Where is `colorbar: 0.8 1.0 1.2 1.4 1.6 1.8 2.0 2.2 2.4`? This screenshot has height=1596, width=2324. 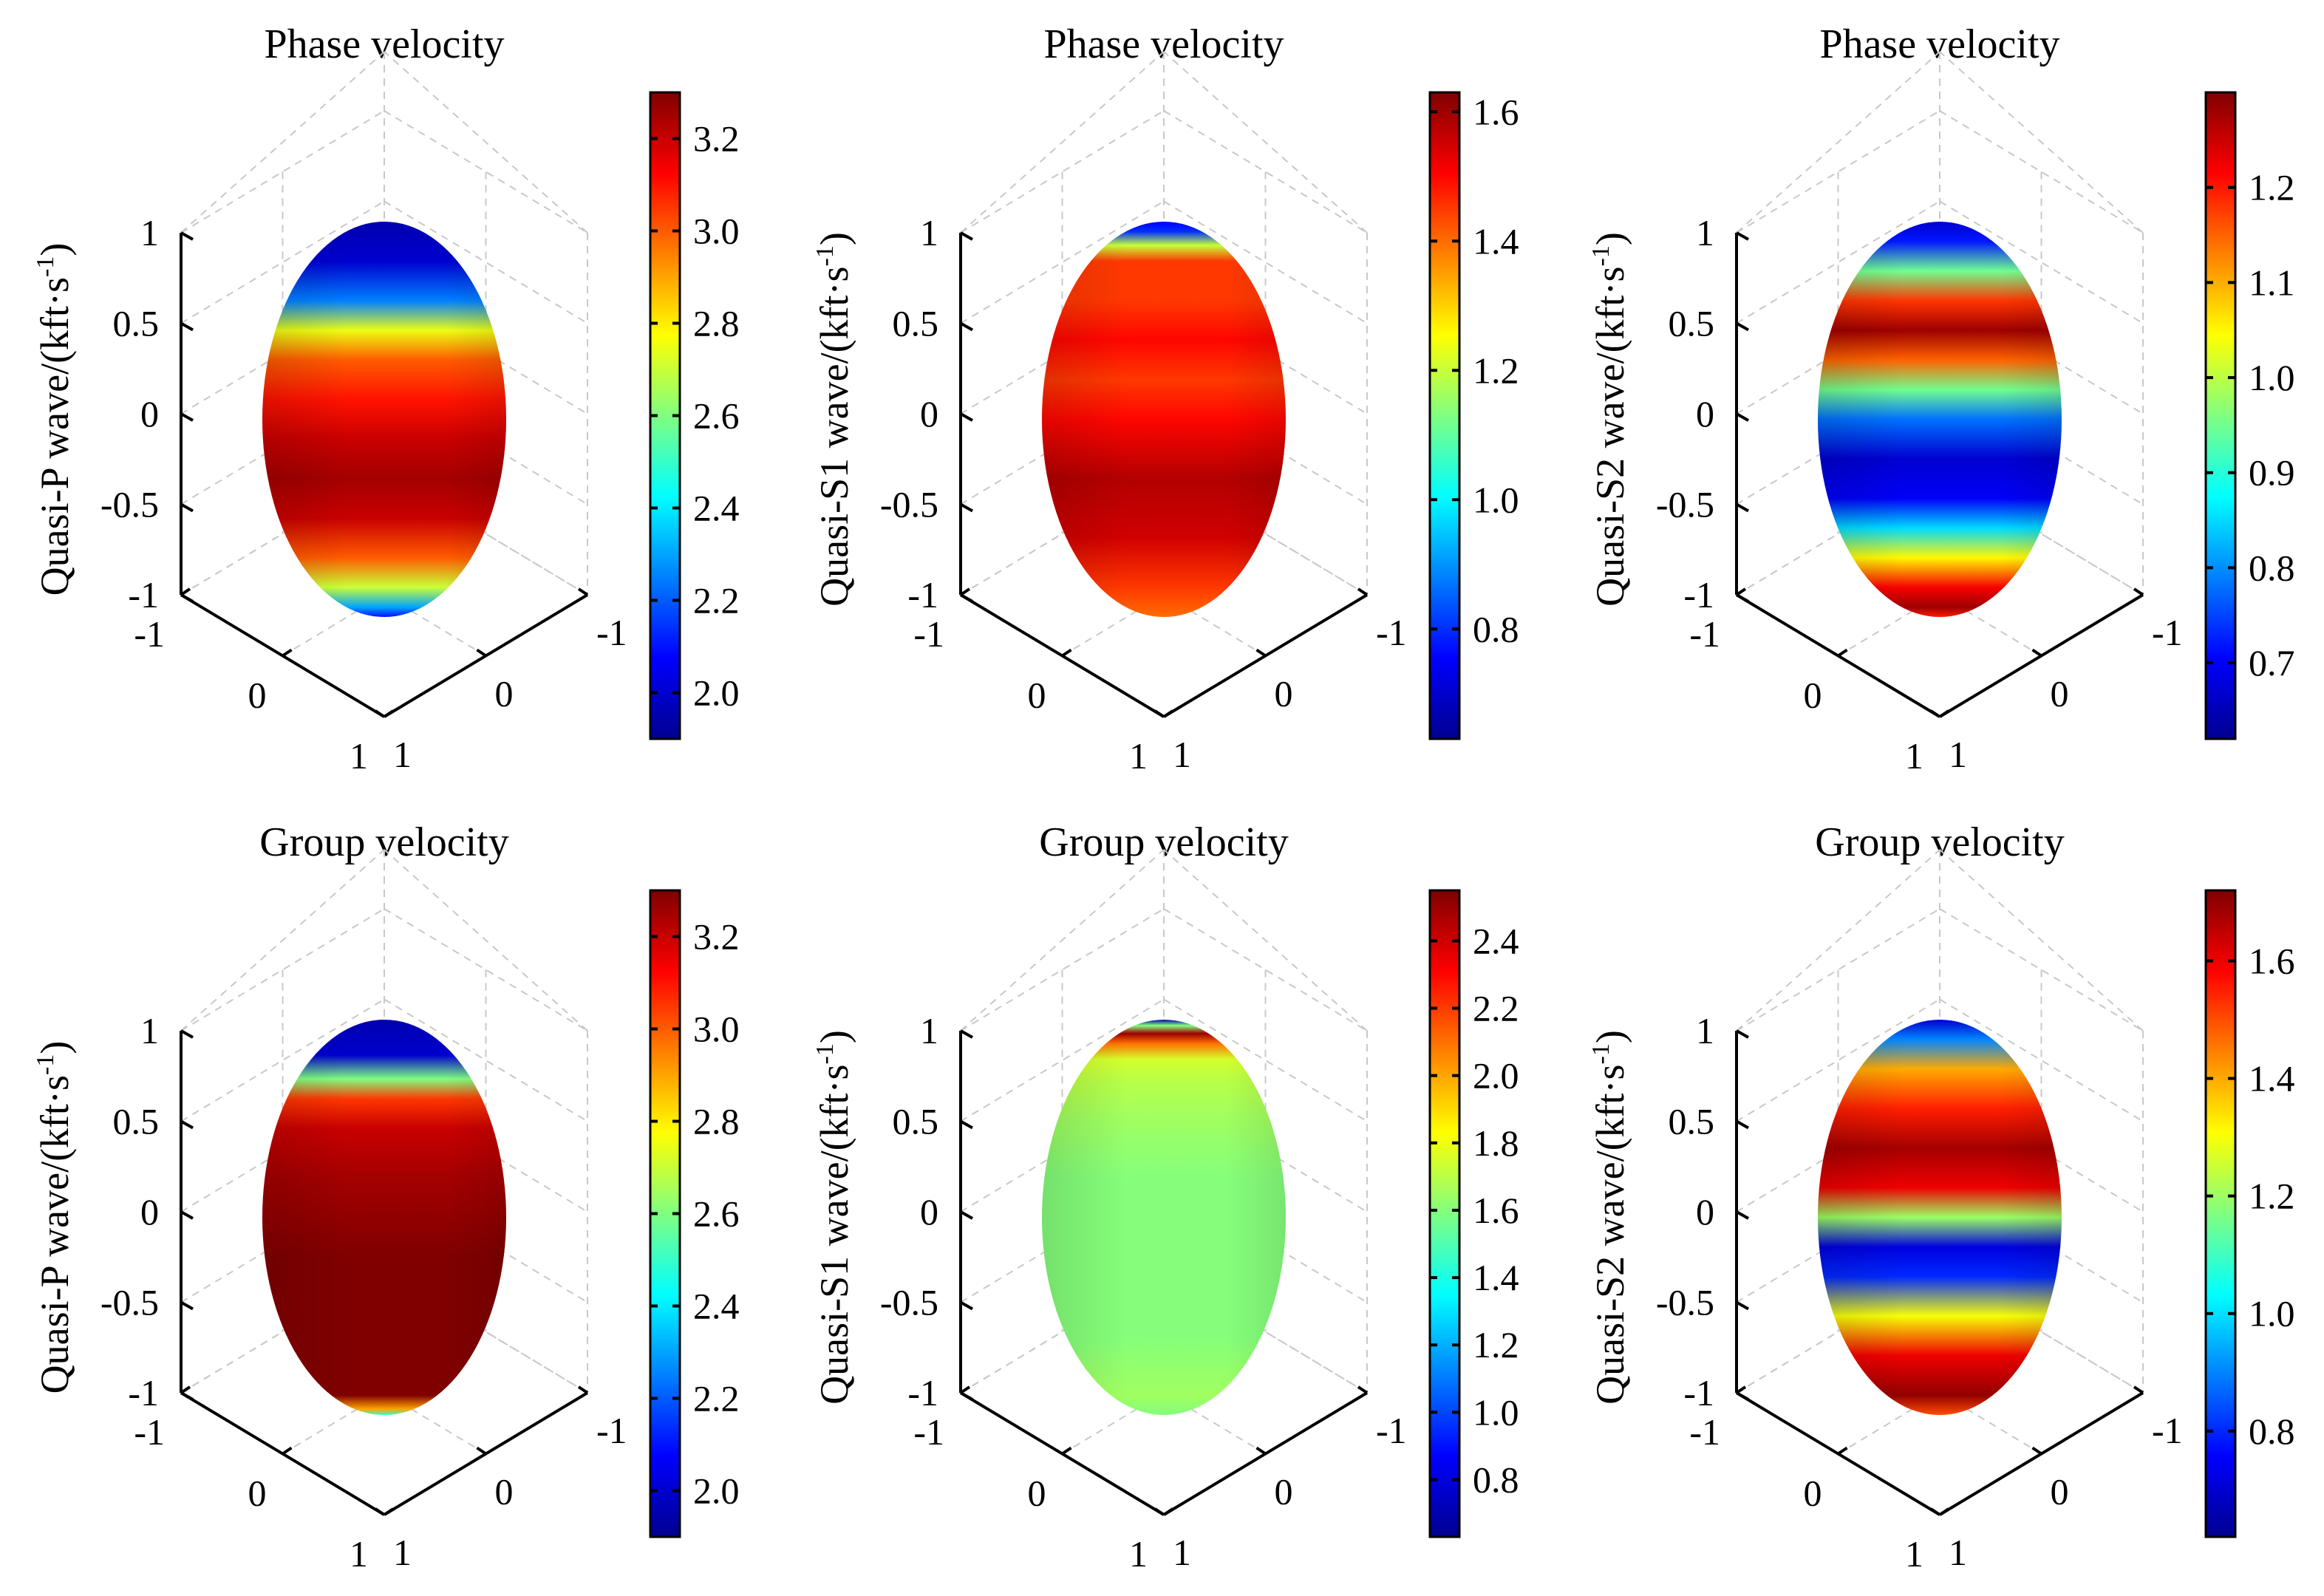 colorbar: 0.8 1.0 1.2 1.4 1.6 1.8 2.0 2.2 2.4 is located at coordinates (1473, 1213).